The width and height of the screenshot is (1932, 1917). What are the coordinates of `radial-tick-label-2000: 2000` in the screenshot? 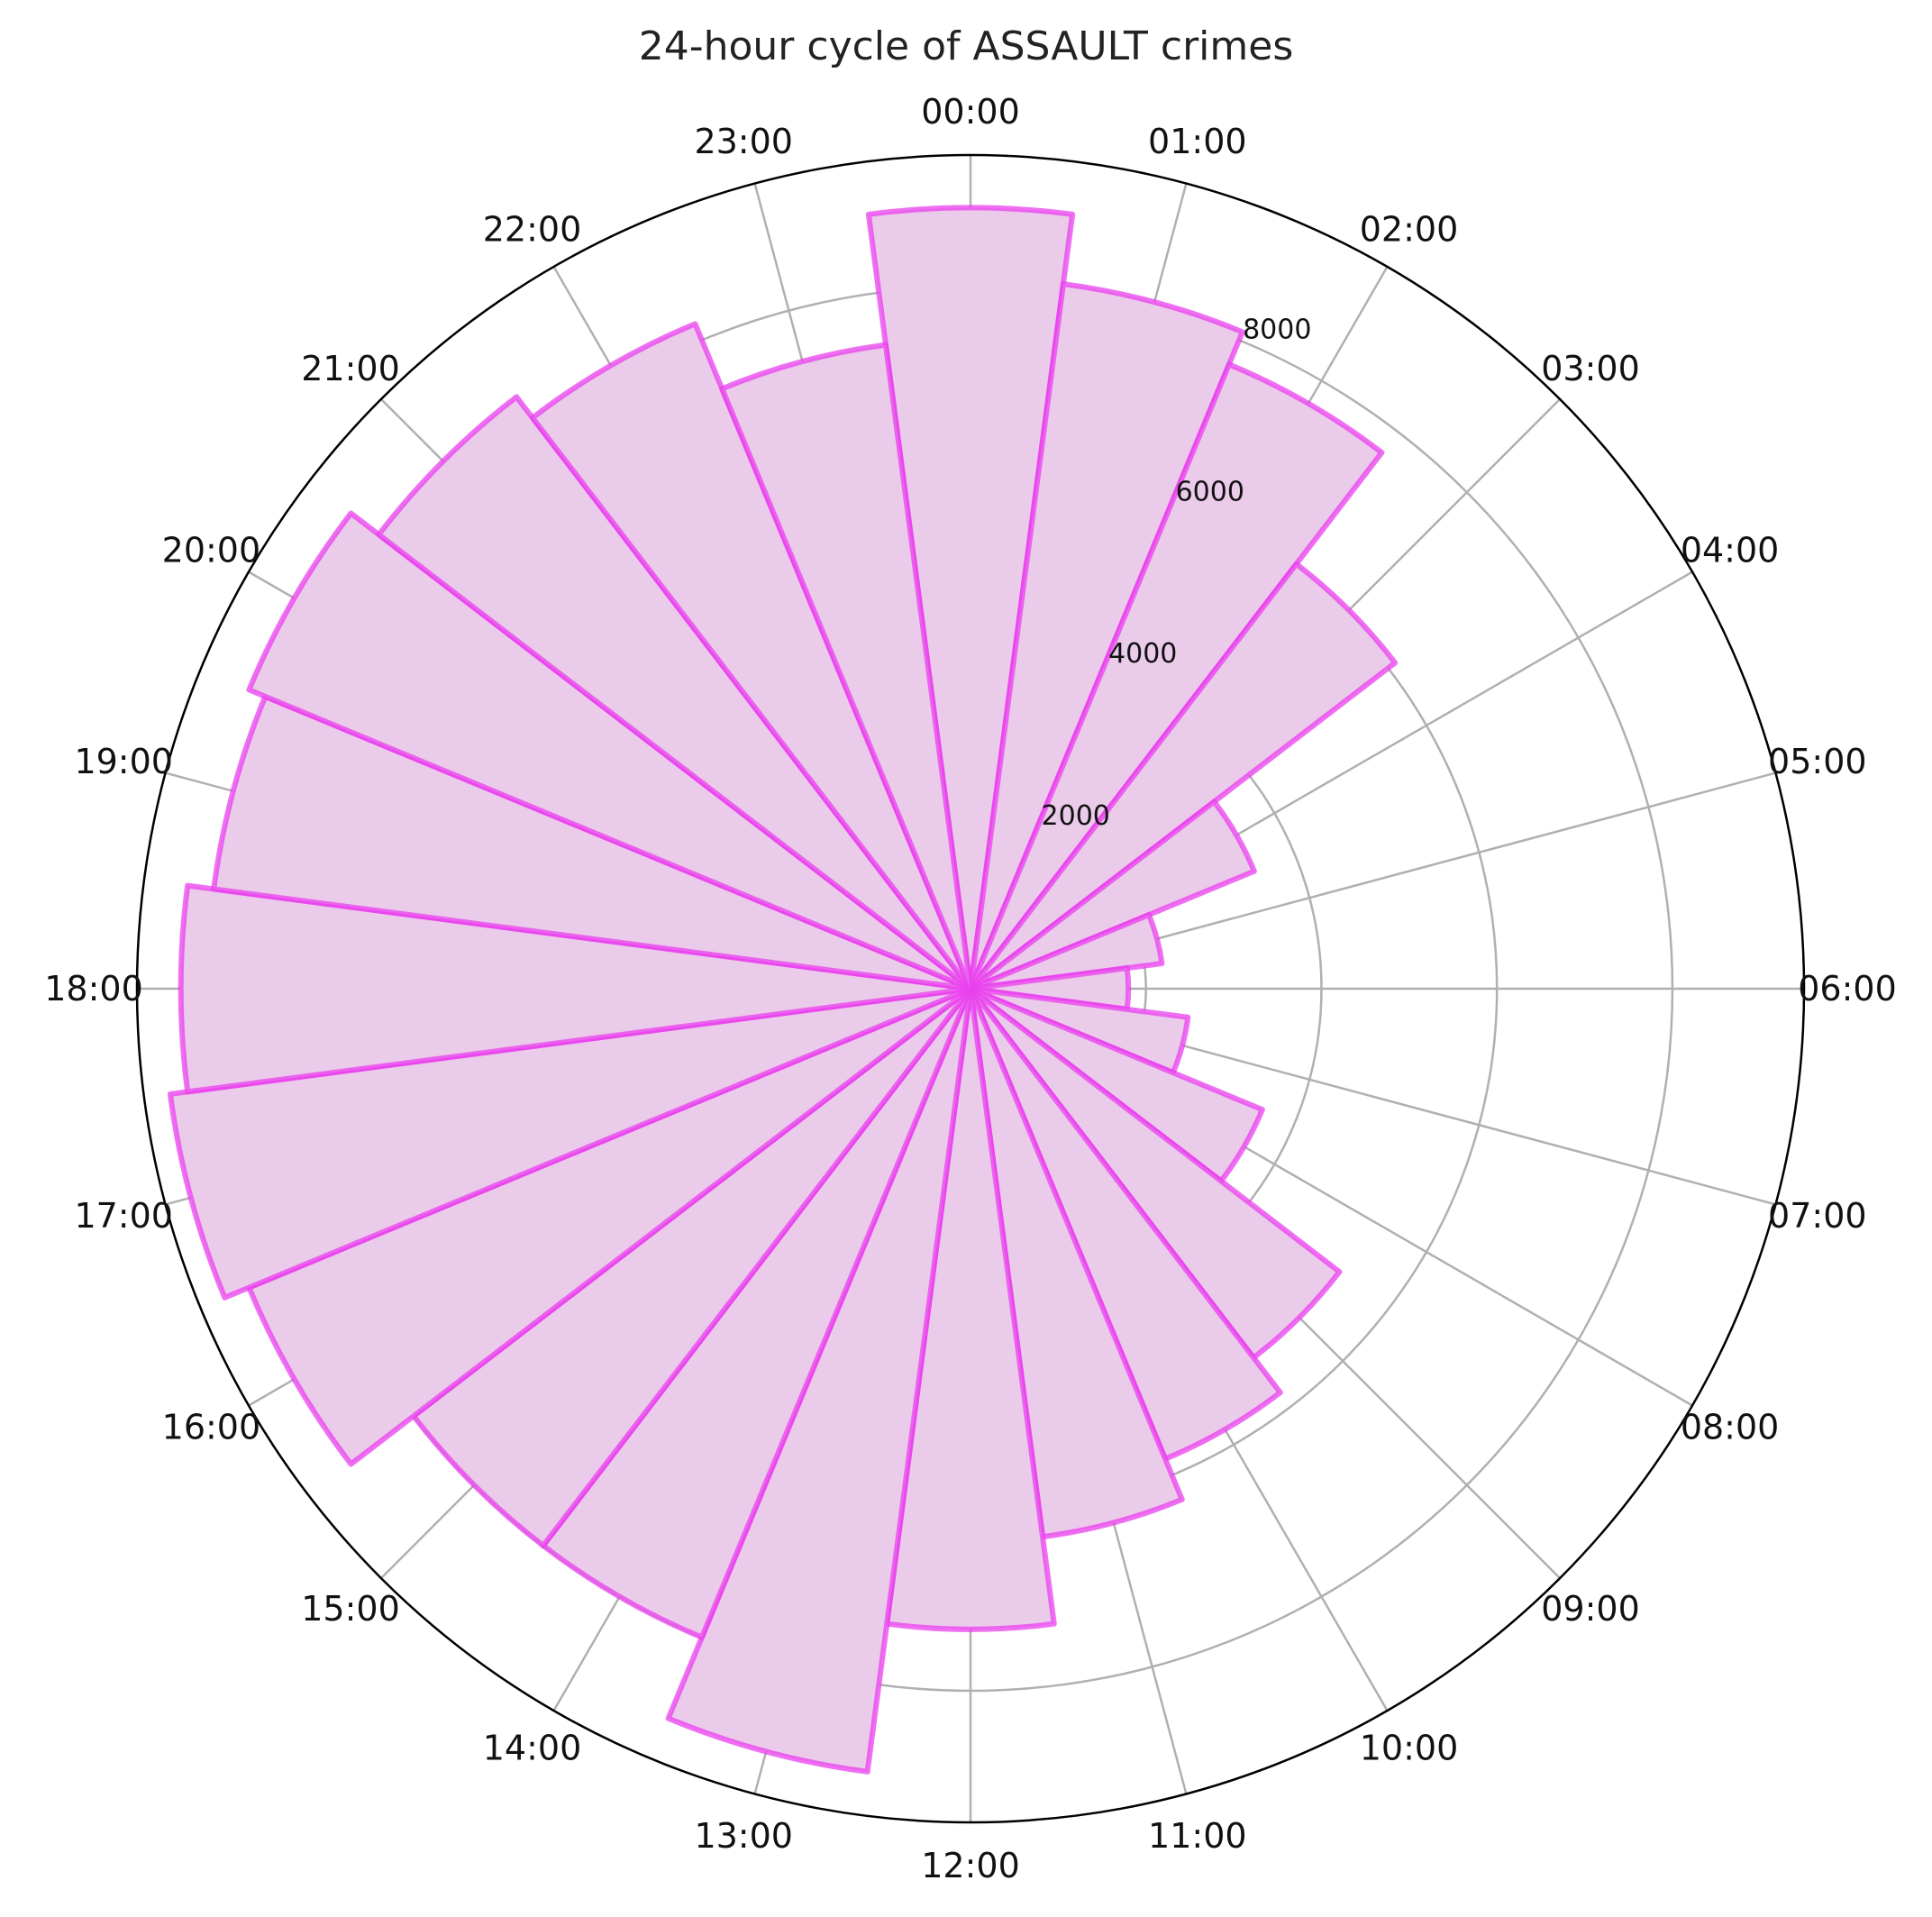 It's located at (1076, 816).